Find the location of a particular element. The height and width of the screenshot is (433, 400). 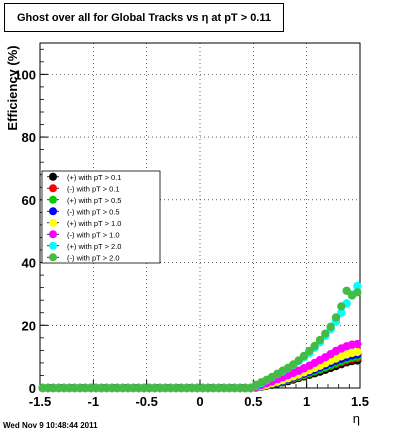

legend-label: (-) with pT > 1.0 is located at coordinates (93, 234).